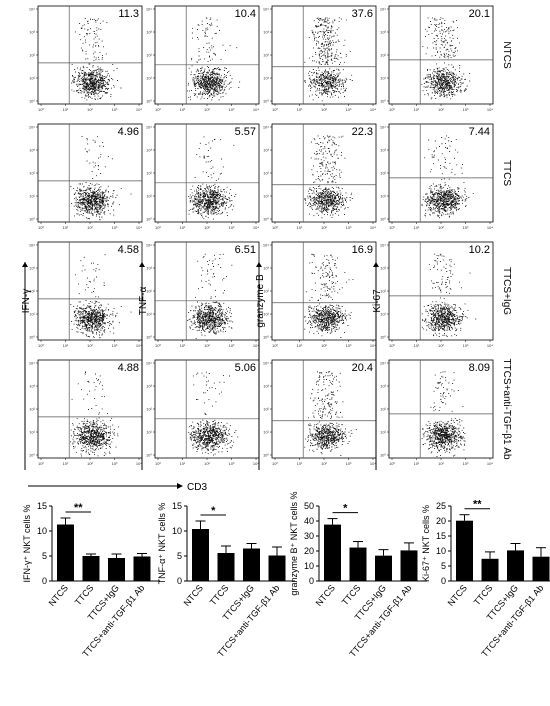  Describe the element at coordinates (362, 368) in the screenshot. I see `quadrant-percentage: 20.4` at that location.